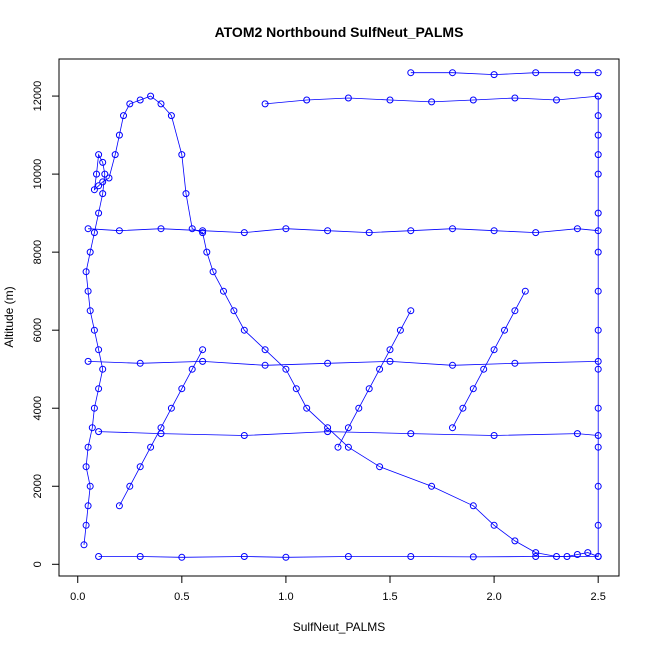 The width and height of the screenshot is (650, 650). I want to click on series-10-line, so click(489, 359).